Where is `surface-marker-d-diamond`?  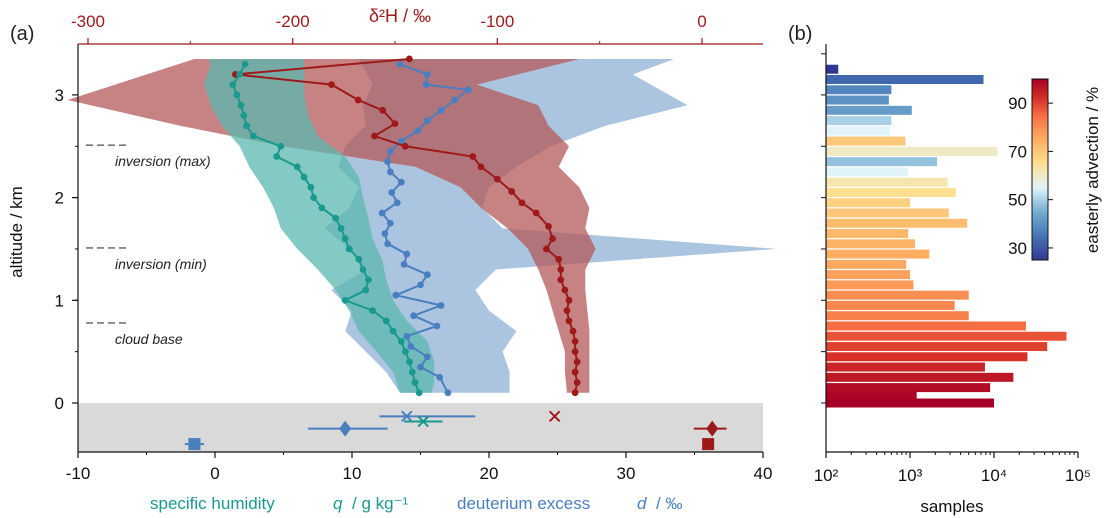
surface-marker-d-diamond is located at coordinates (348, 428).